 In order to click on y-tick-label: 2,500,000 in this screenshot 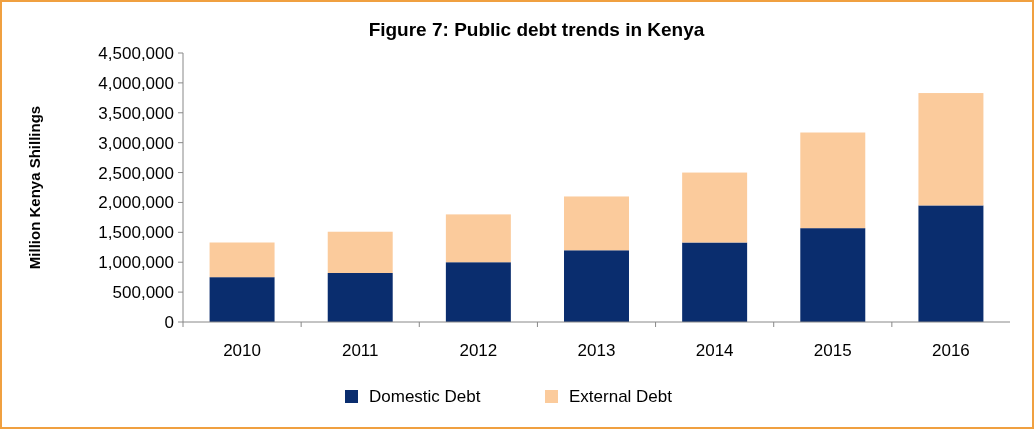, I will do `click(136, 173)`.